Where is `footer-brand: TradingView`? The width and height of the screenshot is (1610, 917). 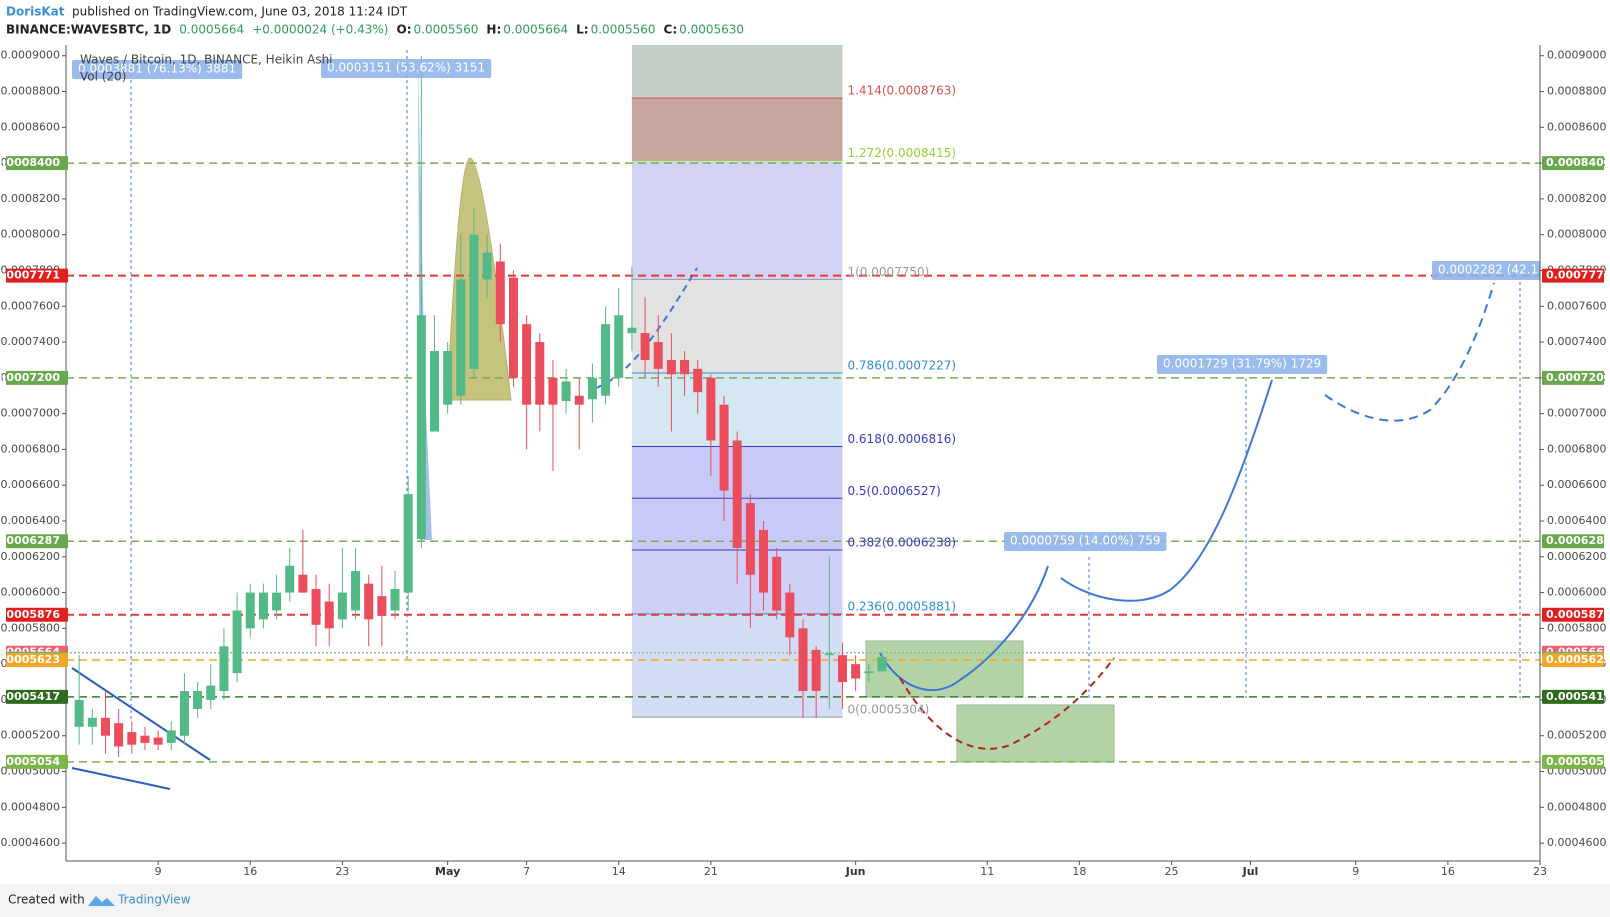 footer-brand: TradingView is located at coordinates (154, 900).